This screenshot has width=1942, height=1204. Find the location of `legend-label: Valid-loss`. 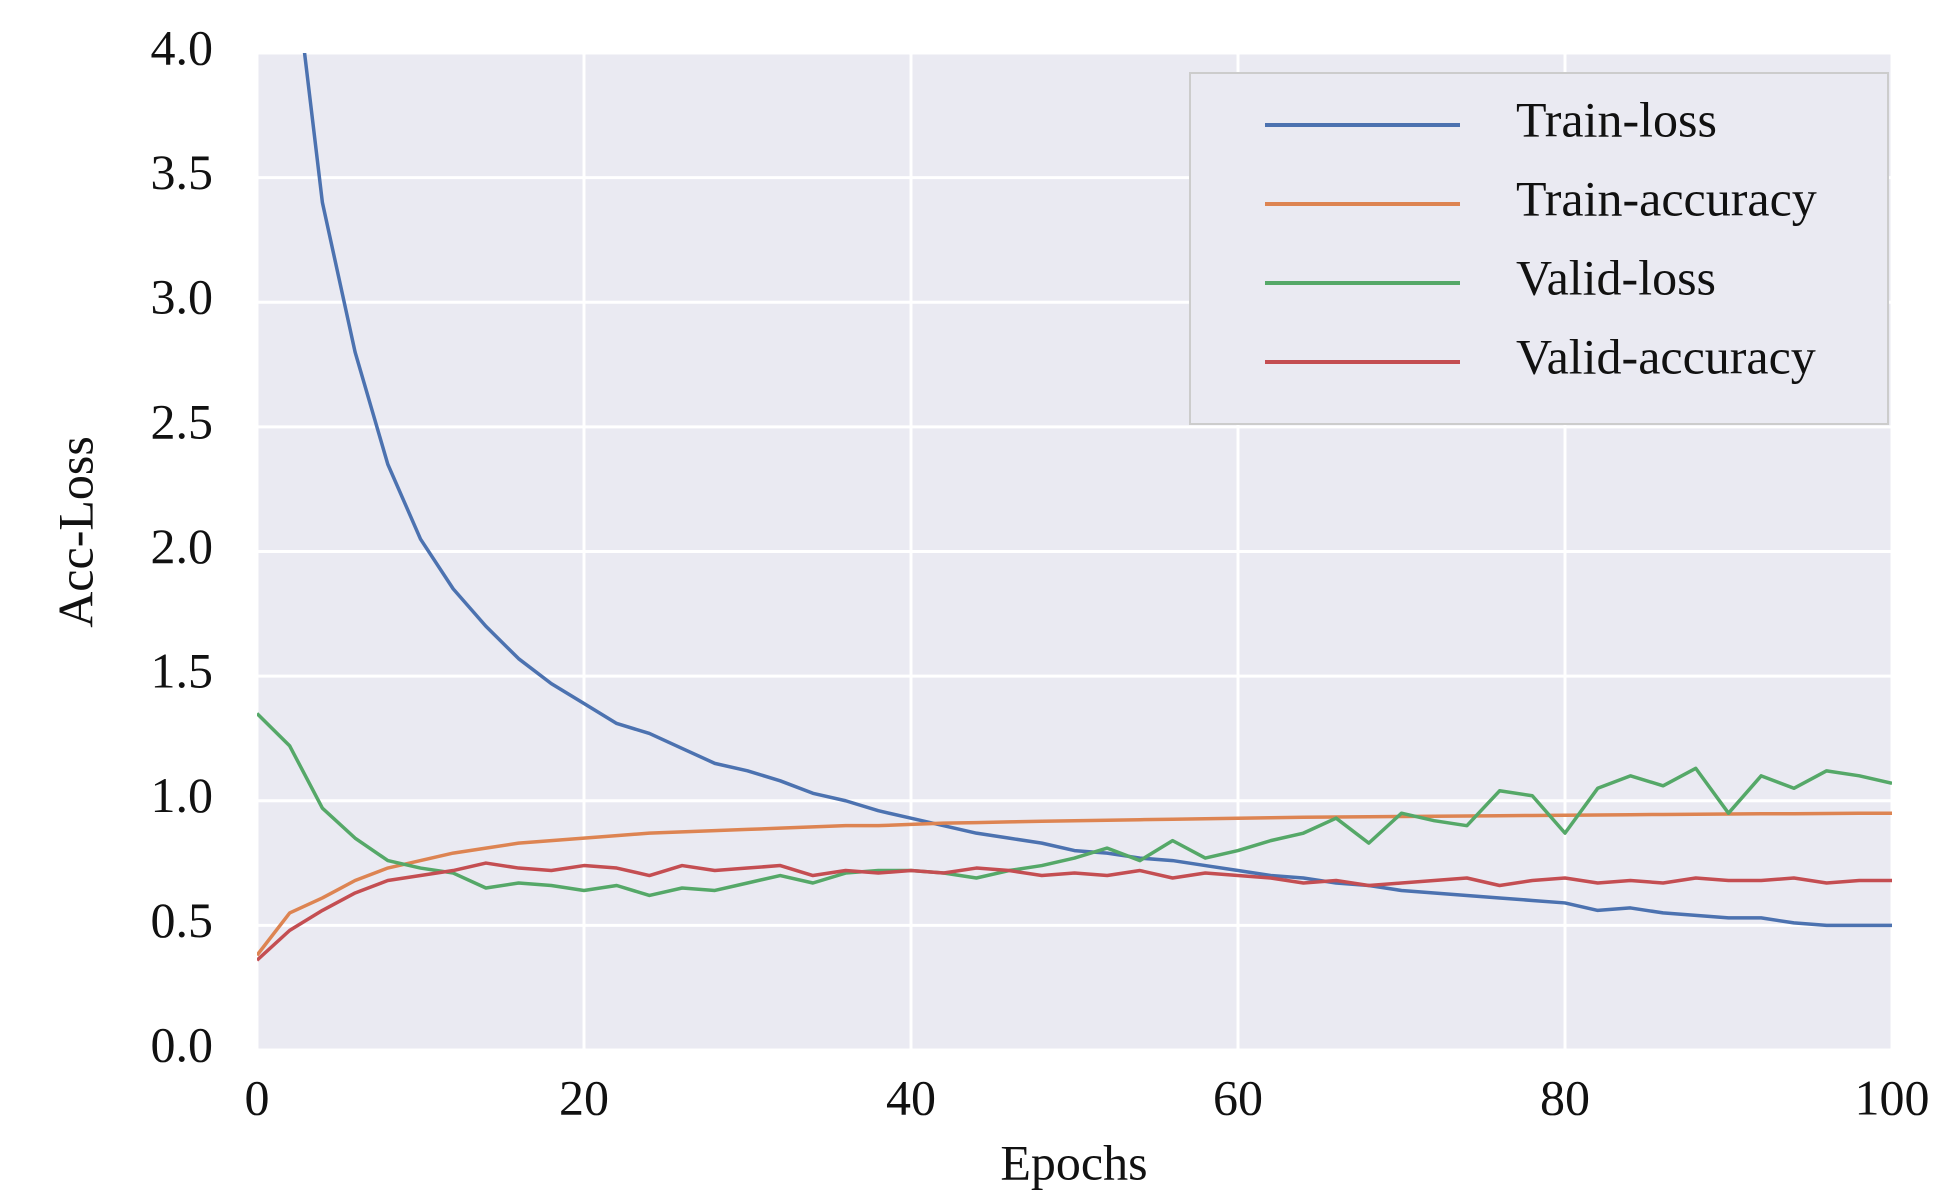

legend-label: Valid-loss is located at coordinates (1616, 277).